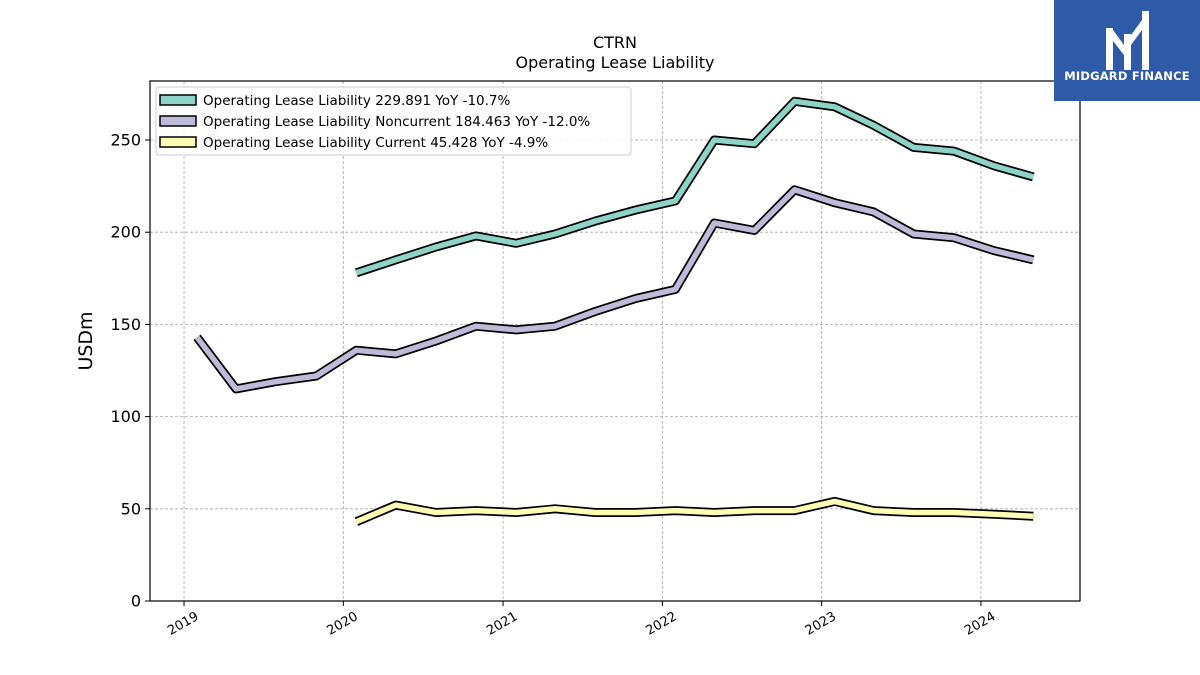  Describe the element at coordinates (662, 624) in the screenshot. I see `x-tick-label: 2022` at that location.